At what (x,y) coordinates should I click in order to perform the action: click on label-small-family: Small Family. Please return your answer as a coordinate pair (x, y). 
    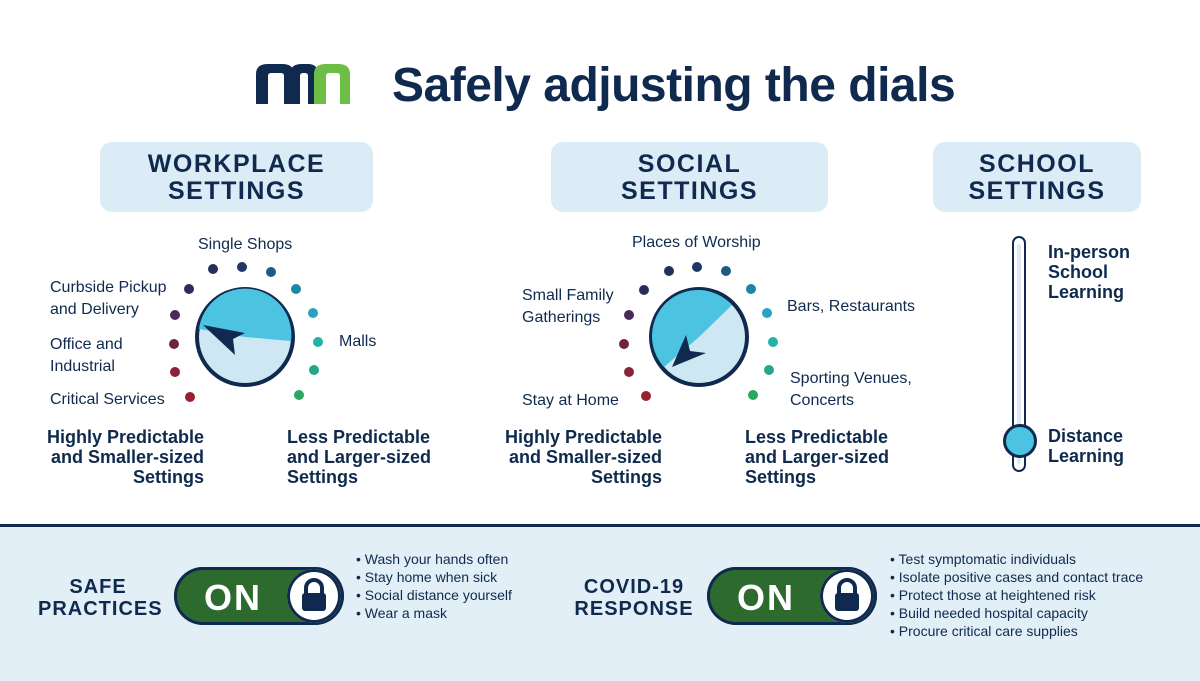
    Looking at the image, I should click on (568, 295).